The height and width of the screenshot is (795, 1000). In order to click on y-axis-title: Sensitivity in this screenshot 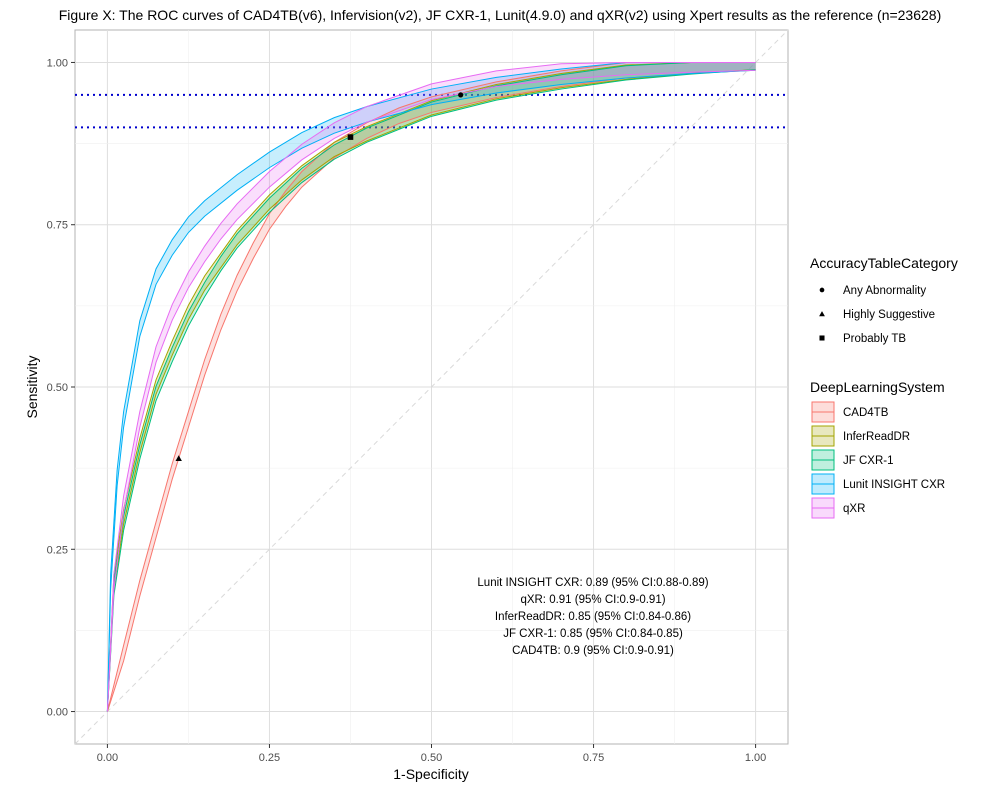, I will do `click(32, 386)`.